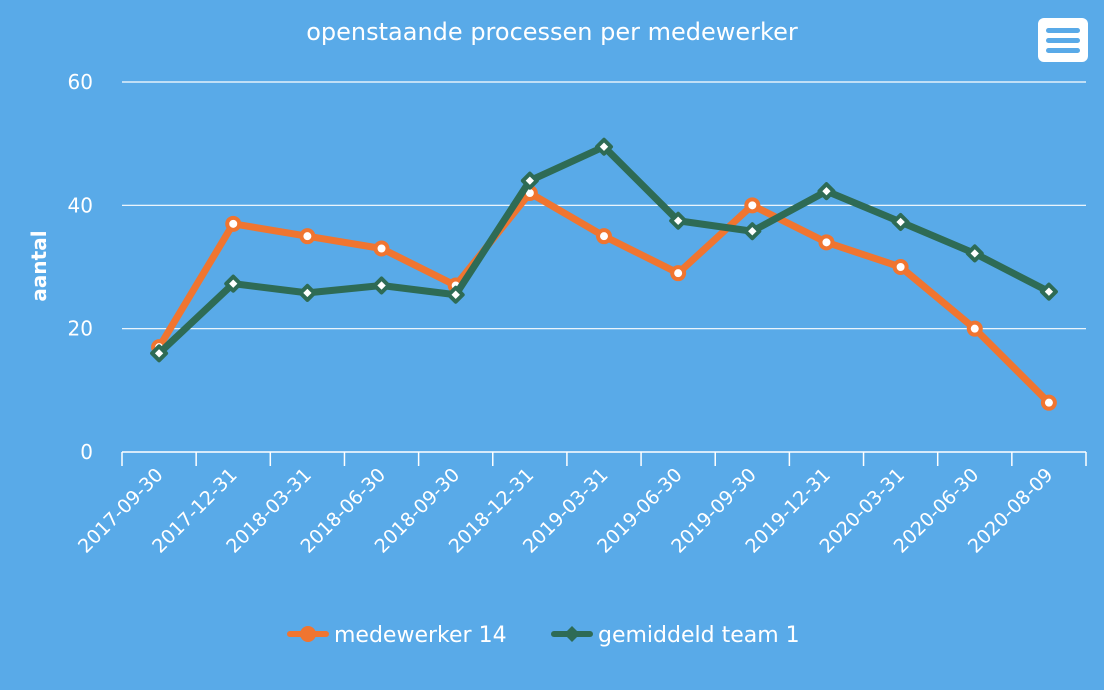  I want to click on y-tick-label: 60, so click(80, 82).